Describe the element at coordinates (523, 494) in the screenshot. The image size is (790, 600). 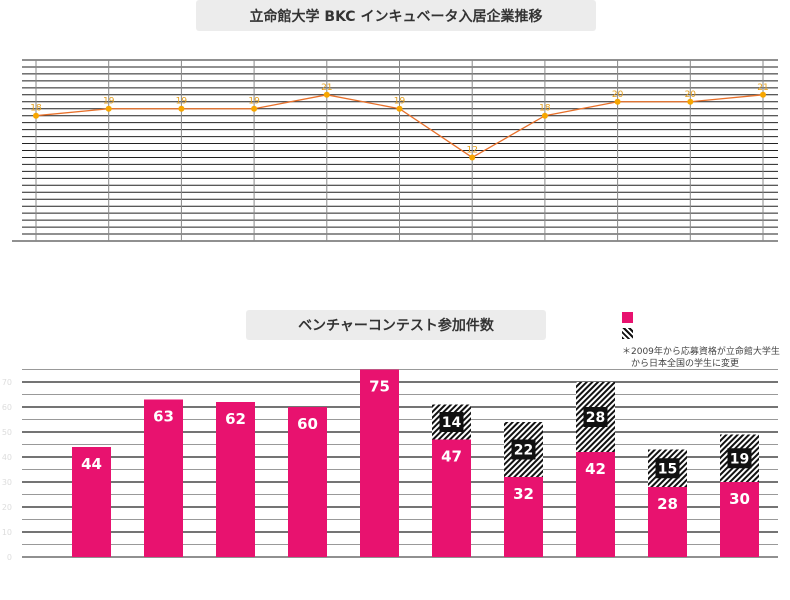
I see `bar-base-label: 32` at that location.